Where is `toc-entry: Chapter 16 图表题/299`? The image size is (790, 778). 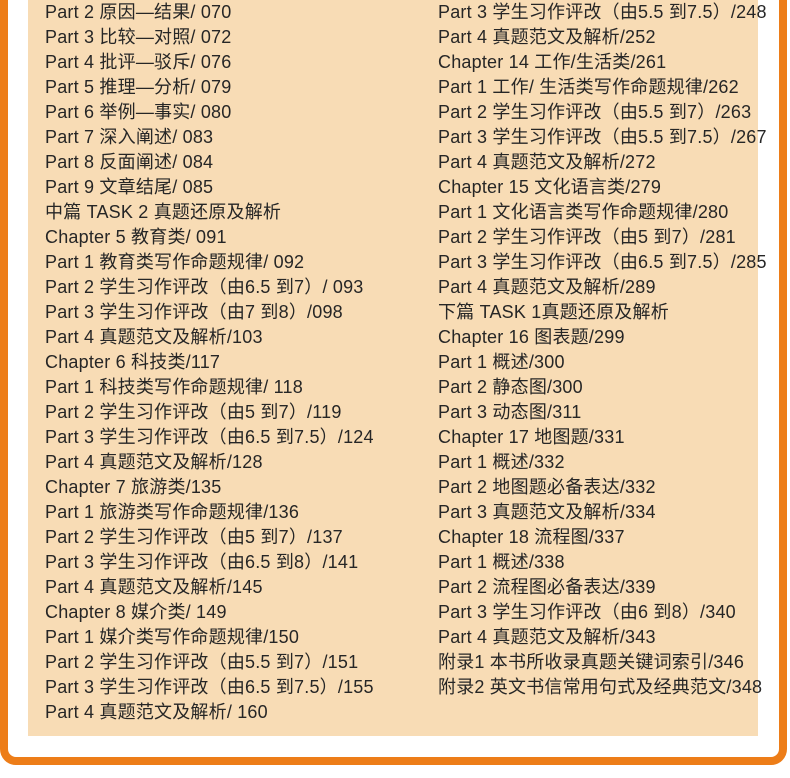
toc-entry: Chapter 16 图表题/299 is located at coordinates (531, 337).